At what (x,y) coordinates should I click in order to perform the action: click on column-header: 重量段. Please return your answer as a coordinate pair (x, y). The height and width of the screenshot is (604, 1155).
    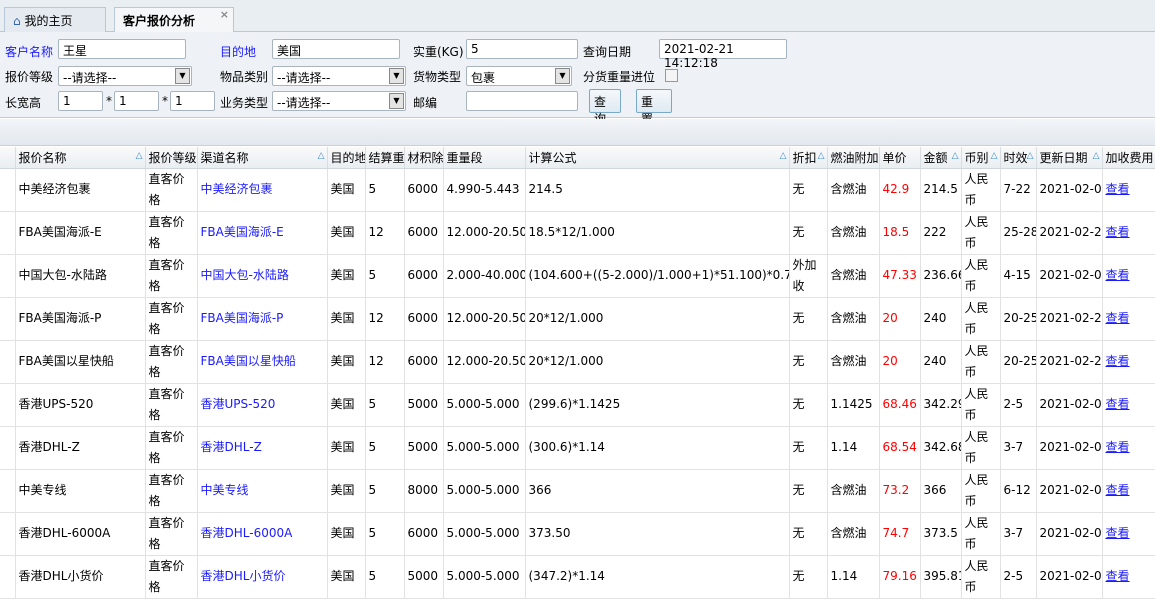
    Looking at the image, I should click on (484, 158).